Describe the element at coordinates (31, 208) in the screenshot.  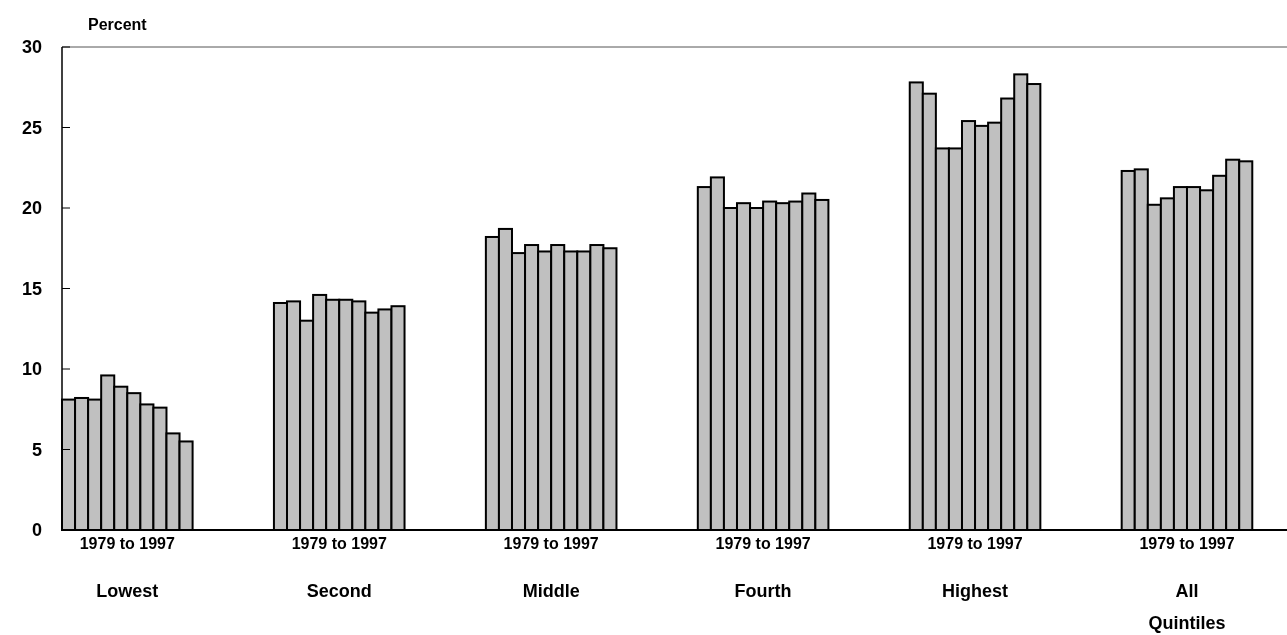
I see `y-tick-label: 20` at that location.